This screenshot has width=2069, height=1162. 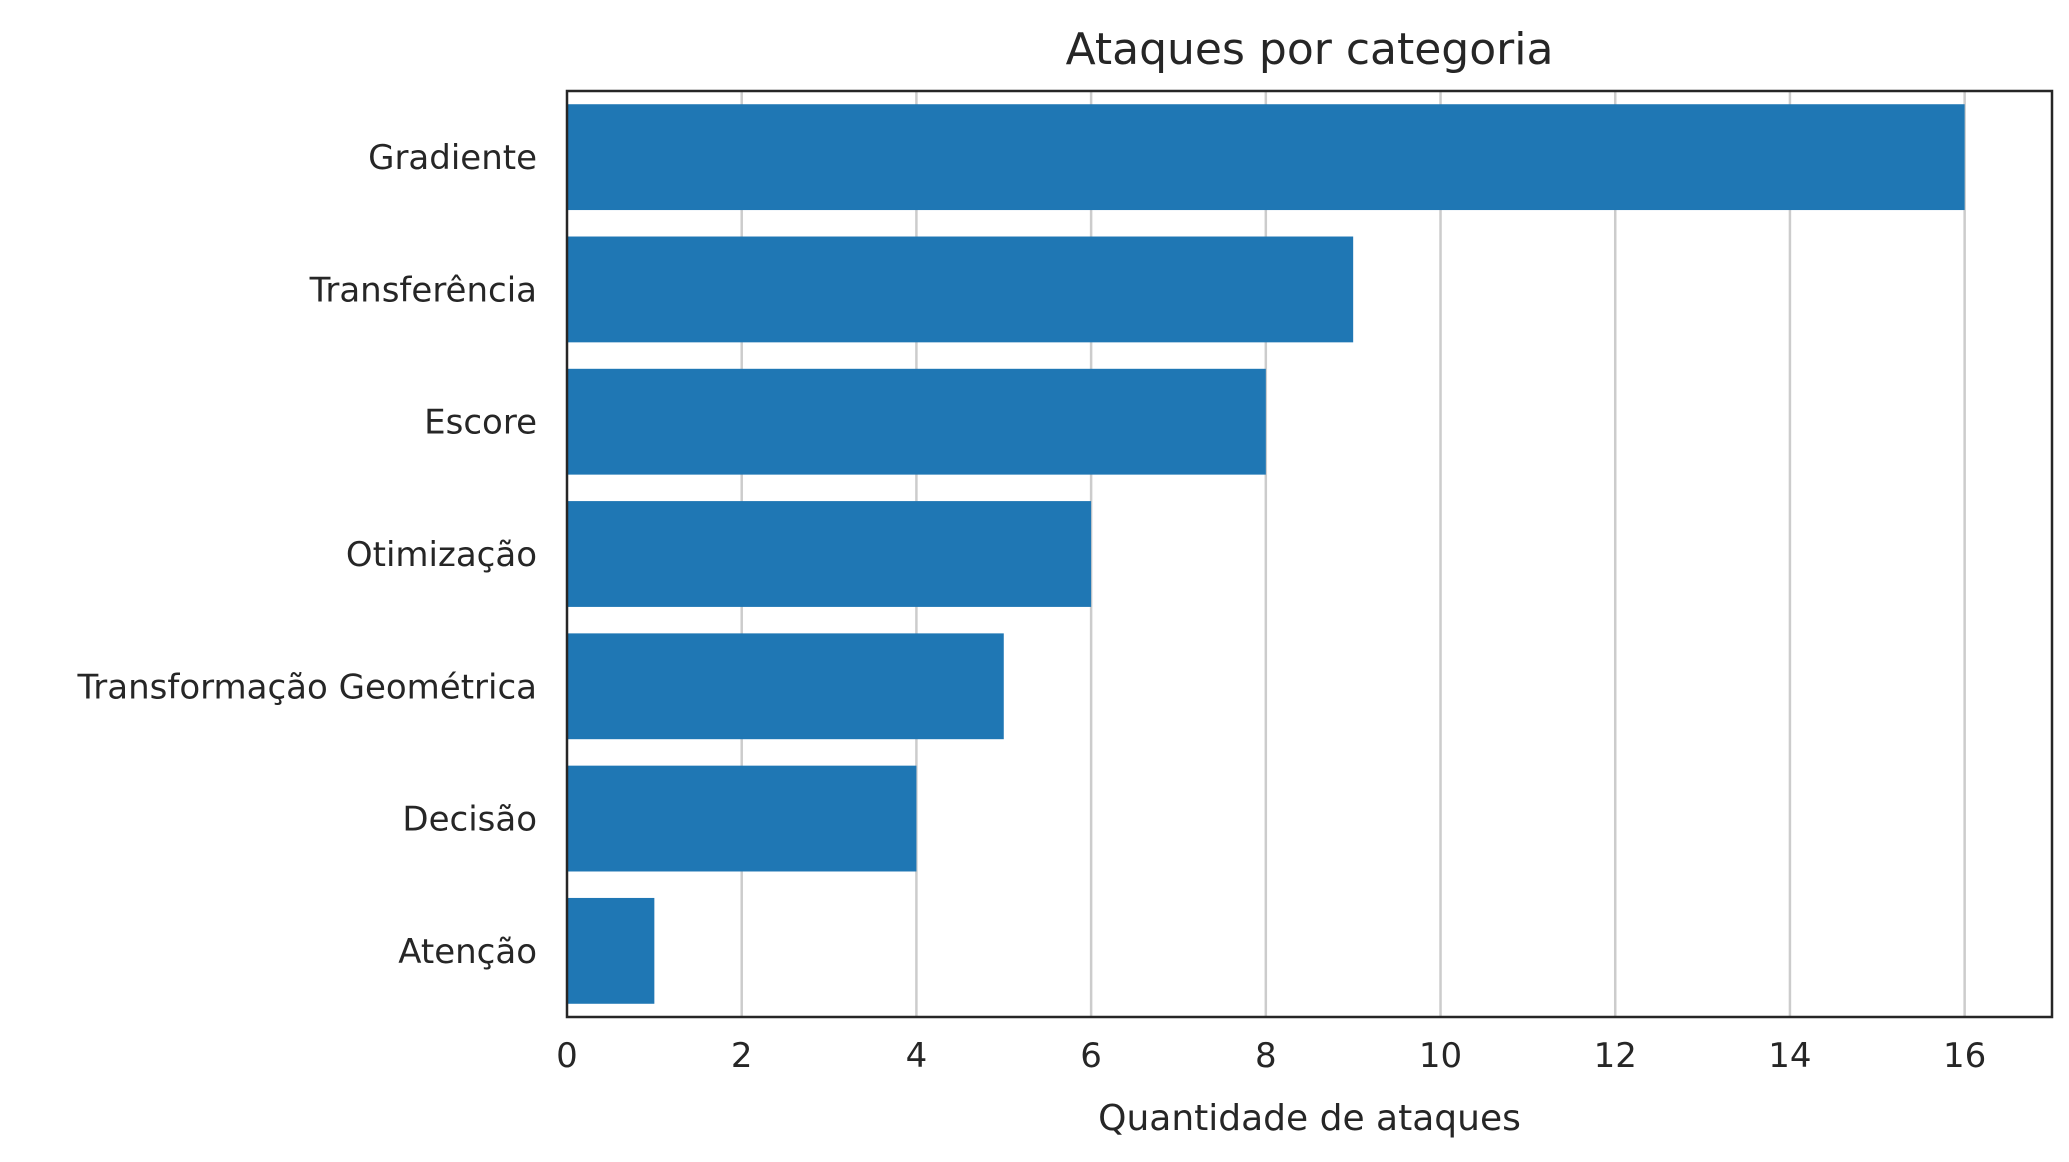 I want to click on chart-title: Ataques por categoria, so click(x=1310, y=49).